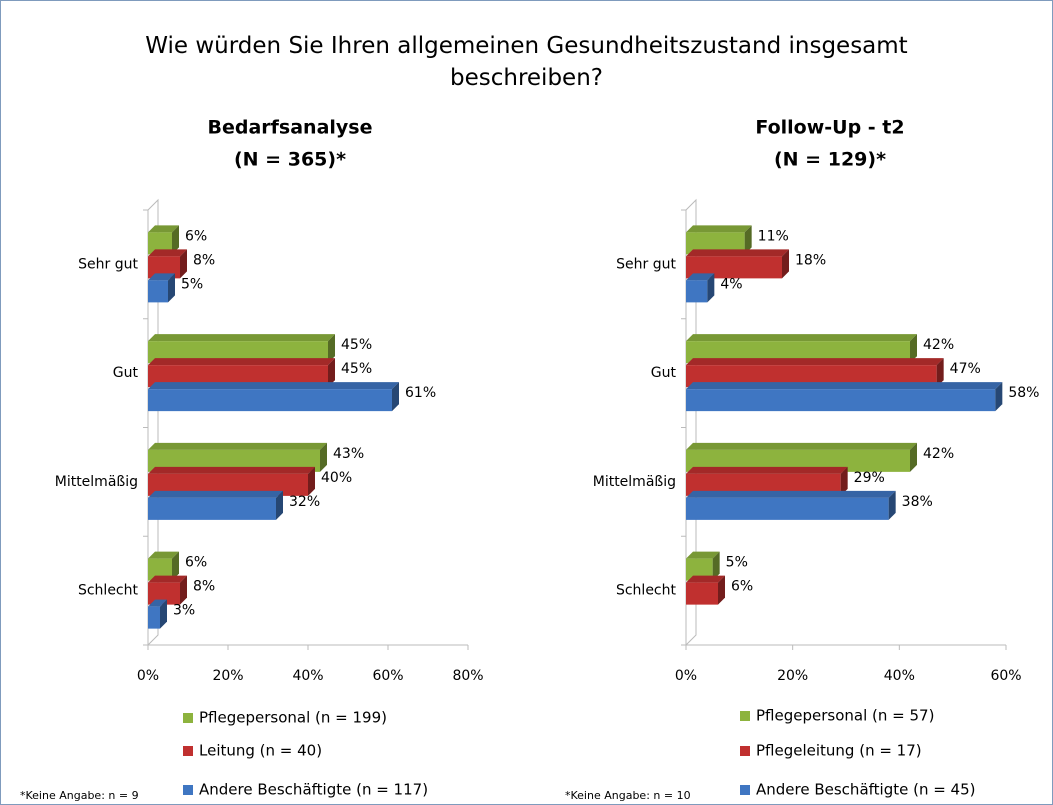  Describe the element at coordinates (420, 393) in the screenshot. I see `data-label: 61%` at that location.